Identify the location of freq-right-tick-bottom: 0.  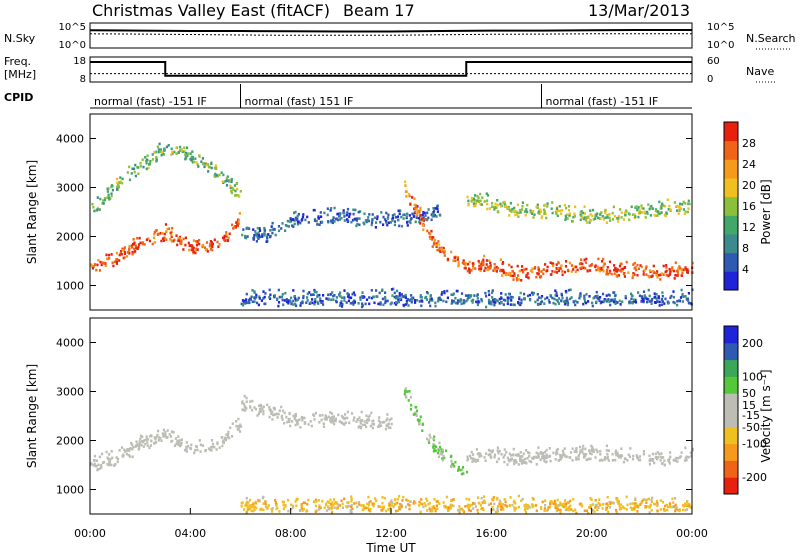
(710, 79).